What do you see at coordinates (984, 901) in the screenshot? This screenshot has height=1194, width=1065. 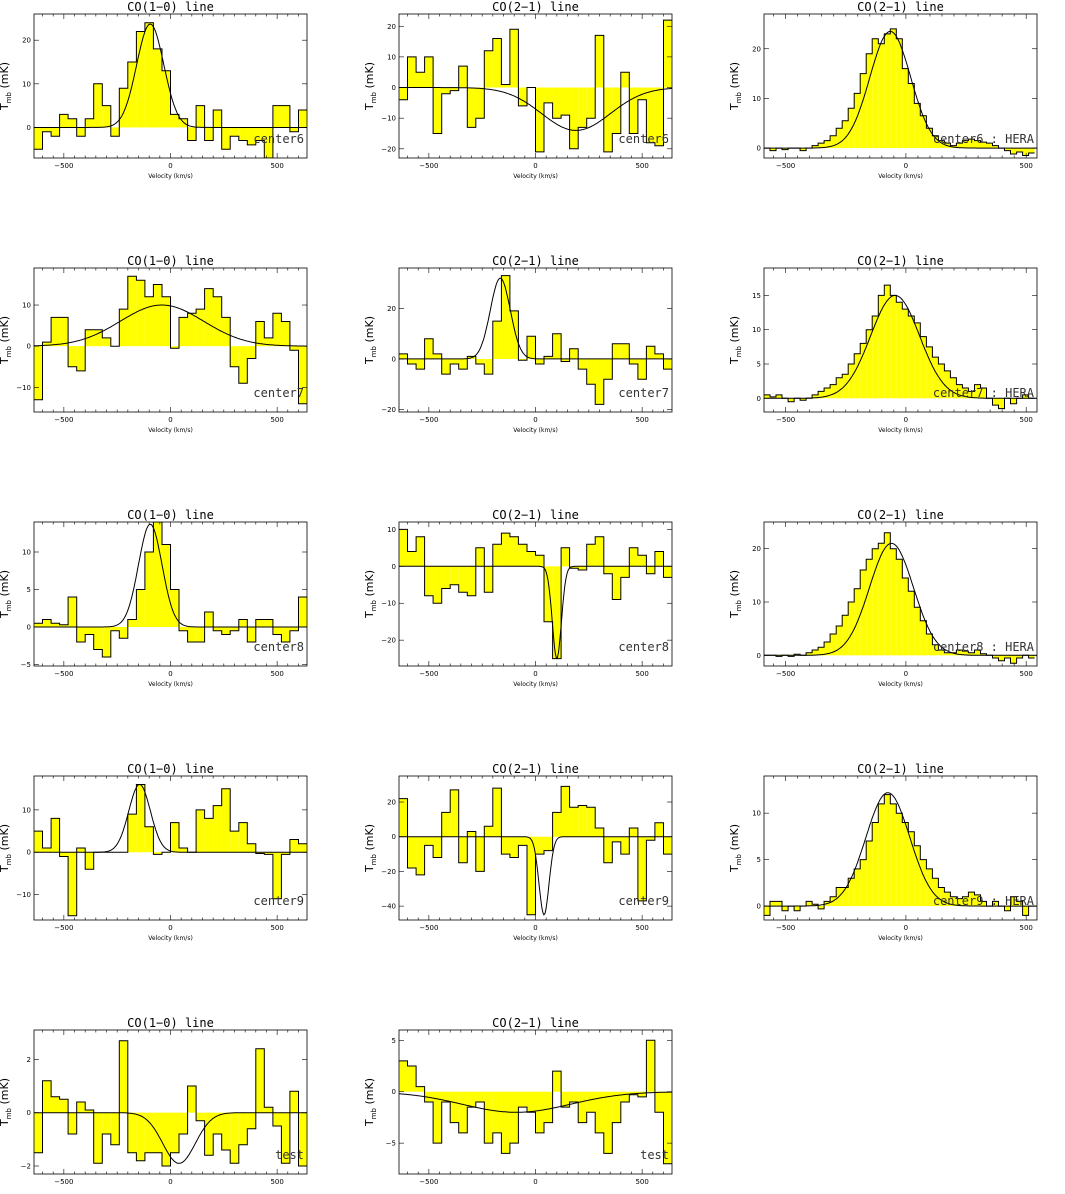 I see `source-label: center9 : HERA` at bounding box center [984, 901].